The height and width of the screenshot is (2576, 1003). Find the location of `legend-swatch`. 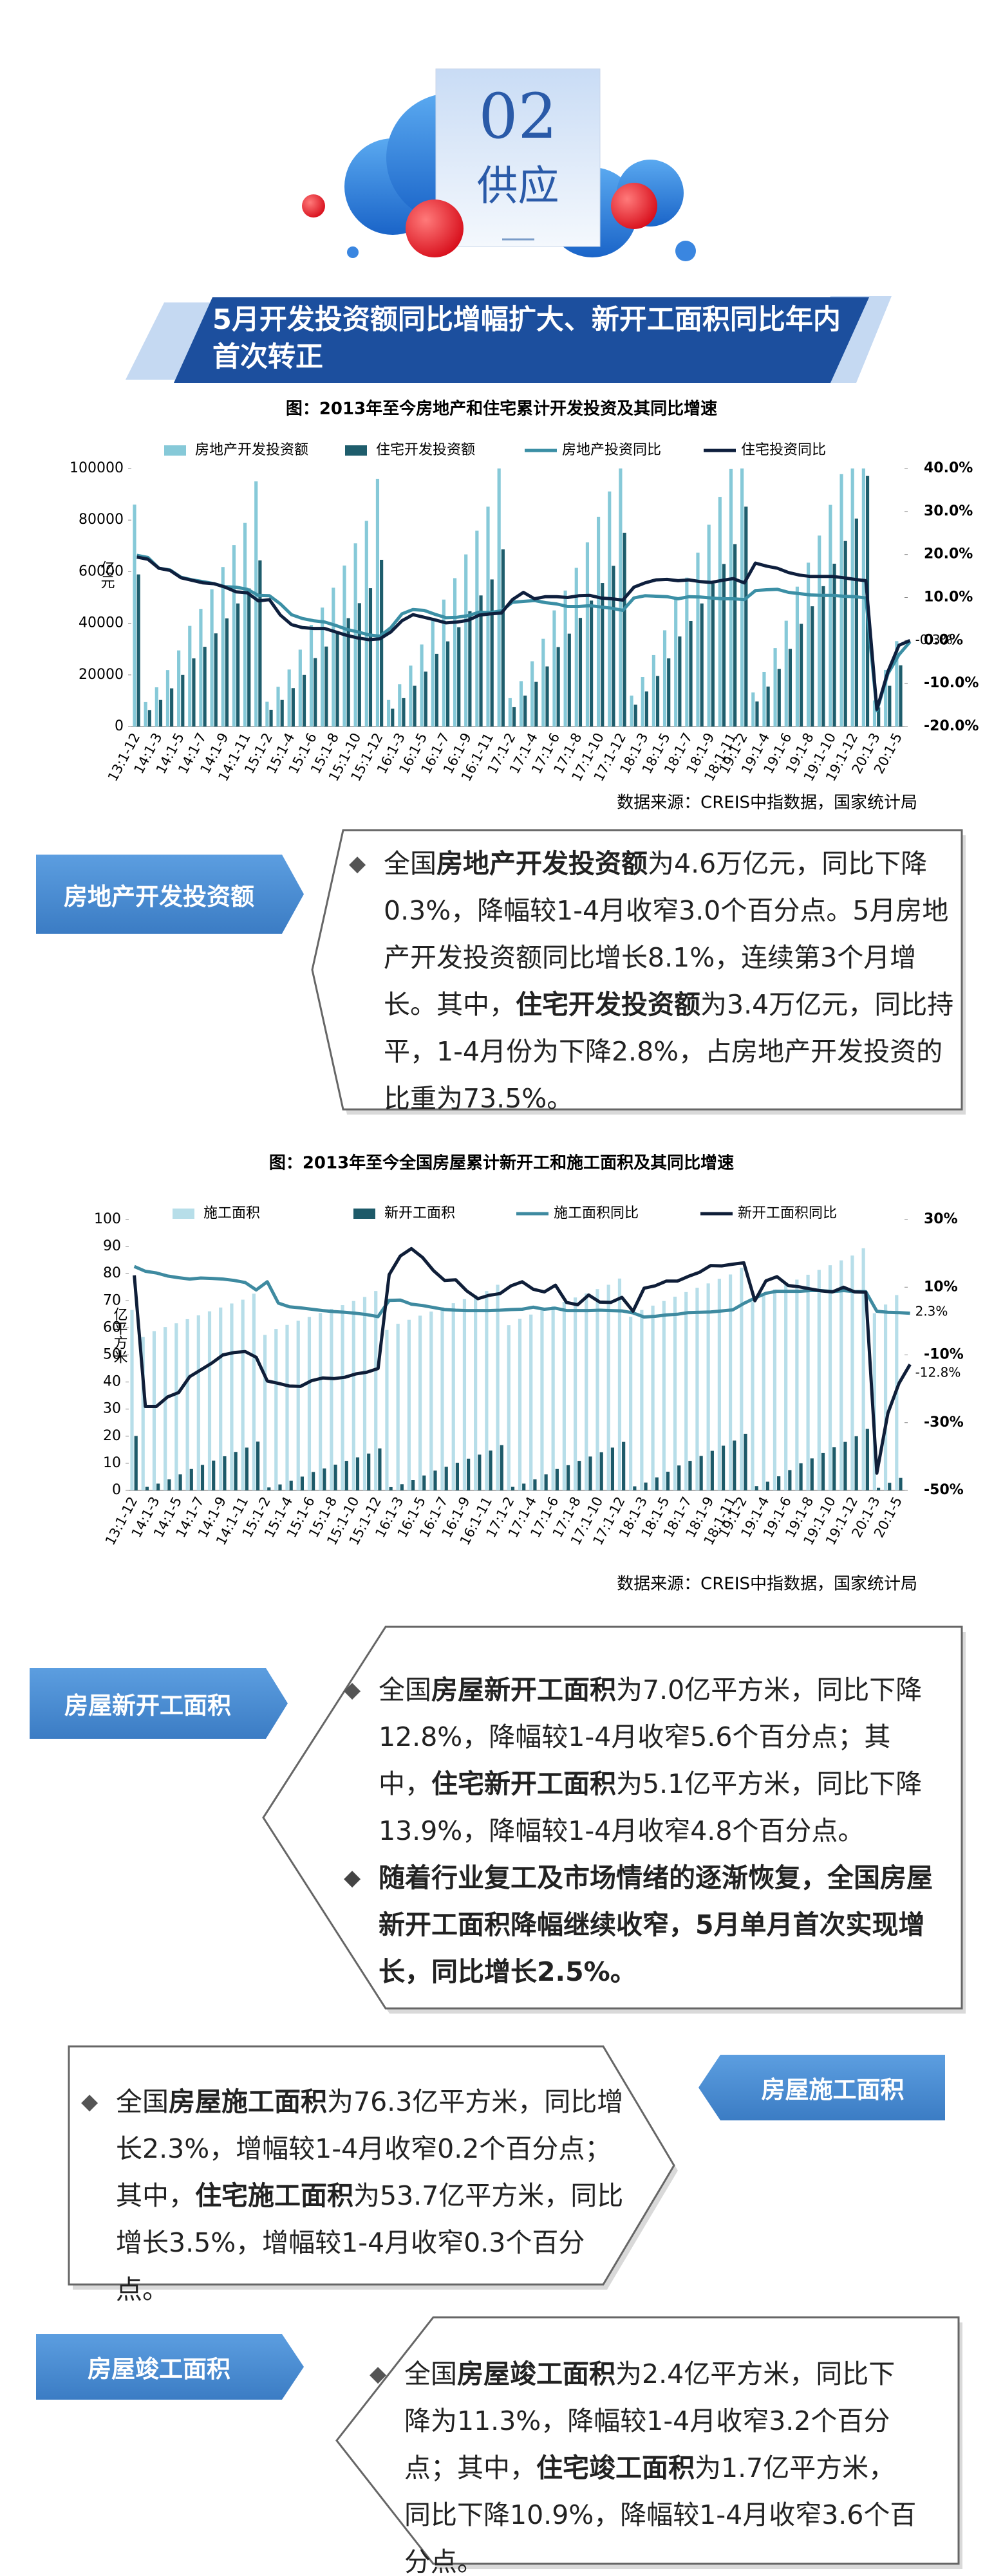

legend-swatch is located at coordinates (364, 1214).